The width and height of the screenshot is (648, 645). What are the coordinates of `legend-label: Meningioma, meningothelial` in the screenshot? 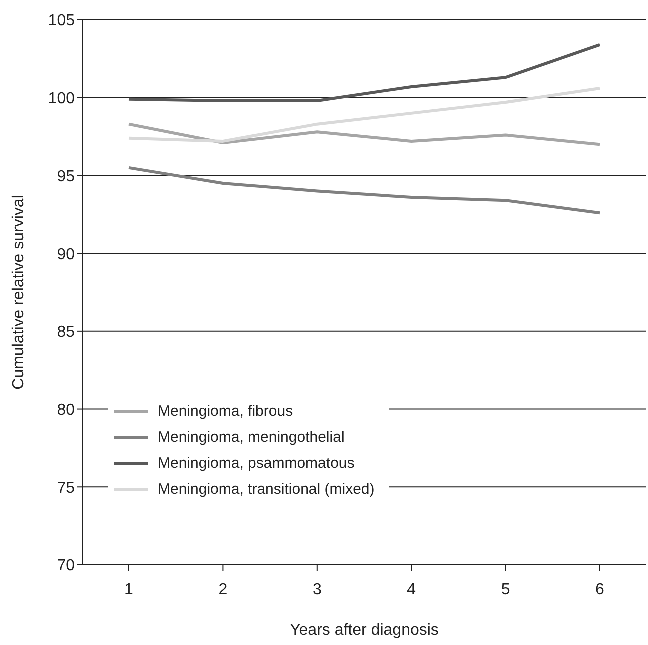 It's located at (251, 437).